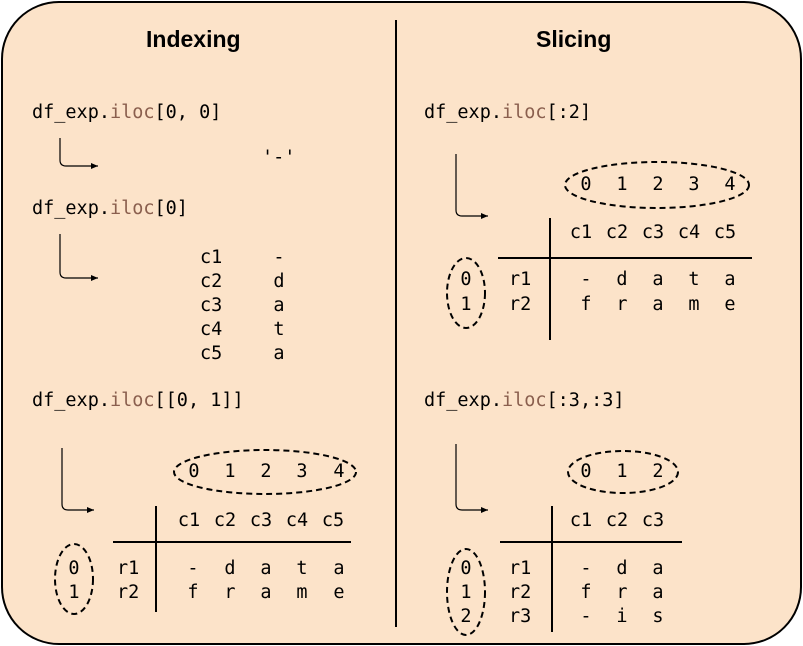  I want to click on series-index-label: c1, so click(211, 257).